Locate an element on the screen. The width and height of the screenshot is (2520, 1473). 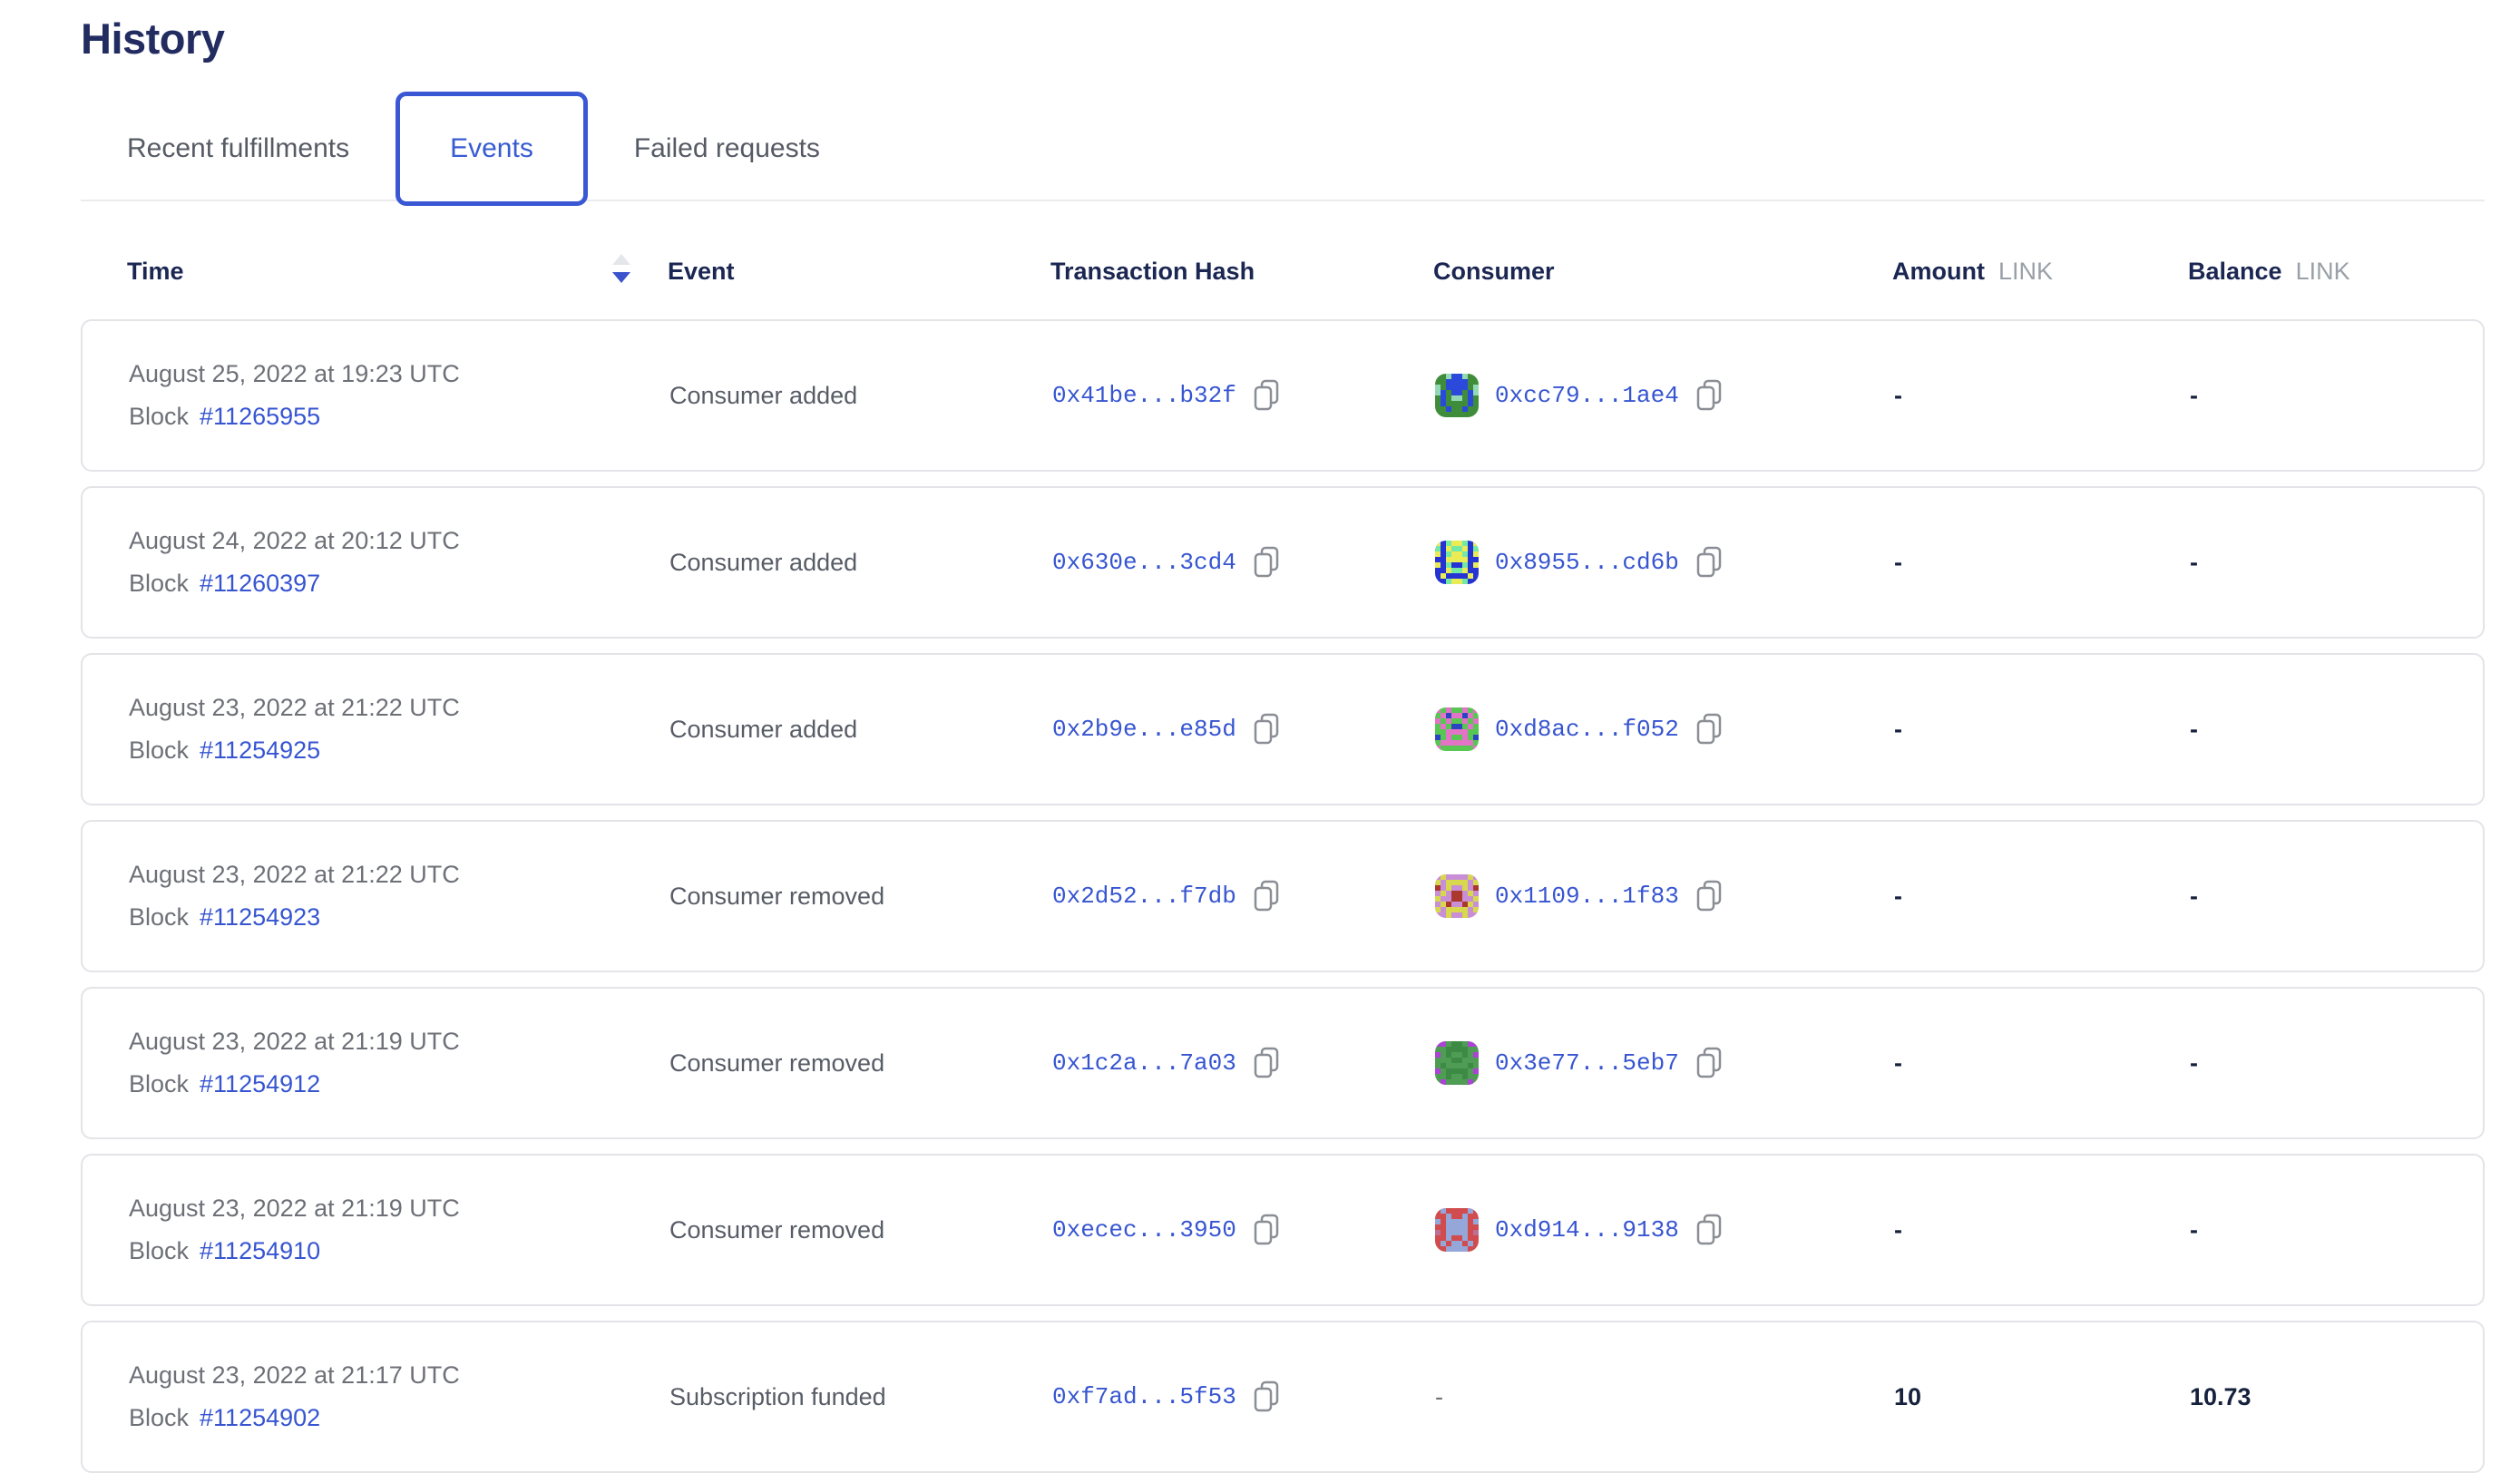
block-number-link: #11260397 is located at coordinates (260, 584).